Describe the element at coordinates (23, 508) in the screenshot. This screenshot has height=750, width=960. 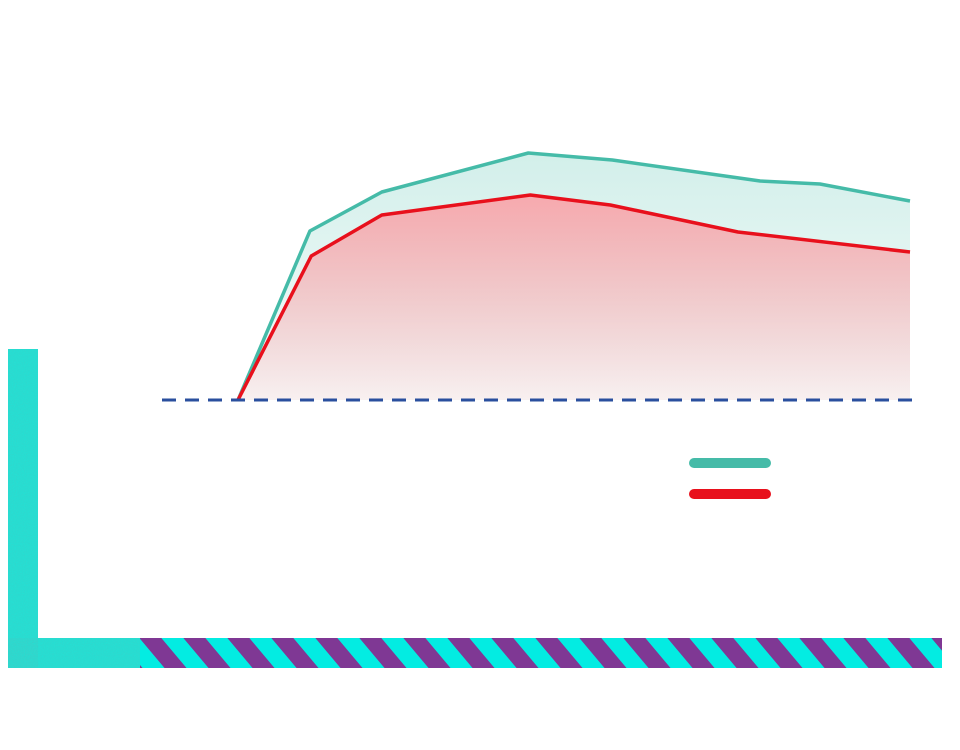
I see `side-texture` at that location.